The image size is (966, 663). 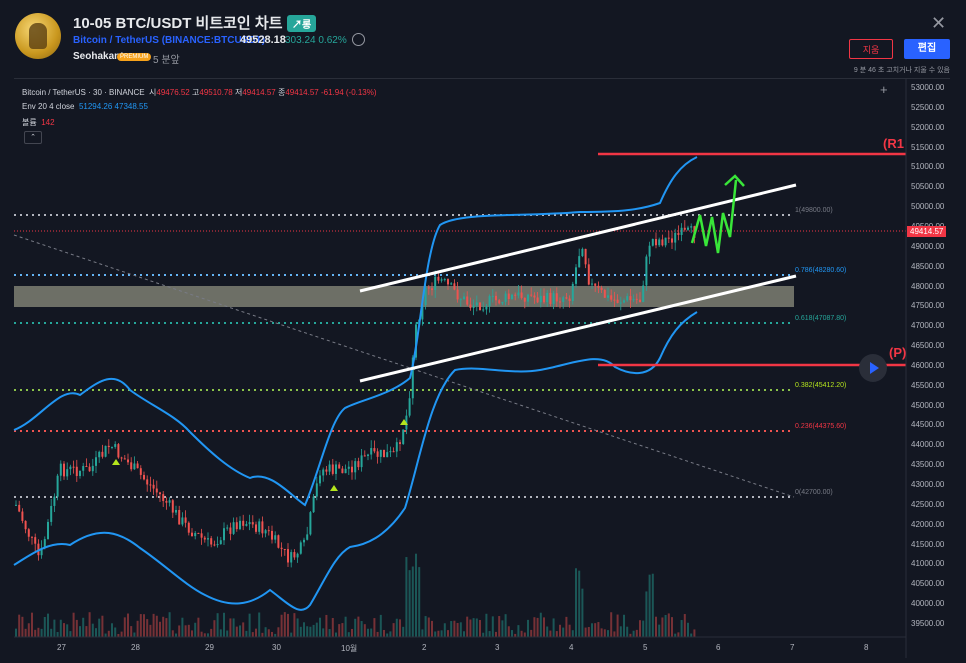 What do you see at coordinates (33, 137) in the screenshot?
I see `chevron-up-icon: ⌃` at bounding box center [33, 137].